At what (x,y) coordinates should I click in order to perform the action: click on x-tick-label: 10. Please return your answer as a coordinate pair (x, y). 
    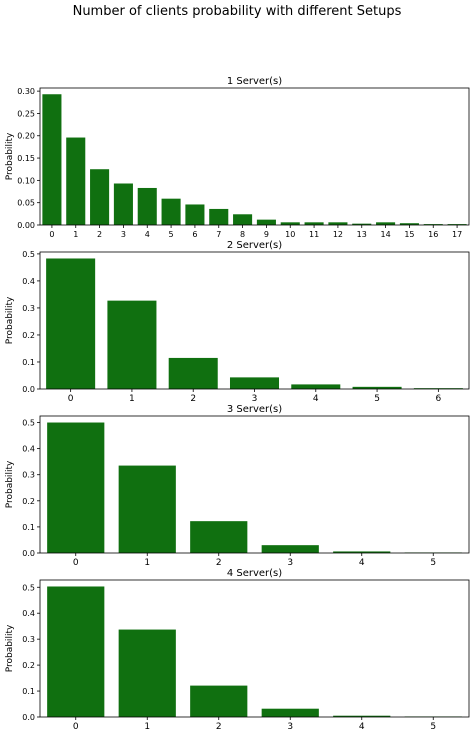
    Looking at the image, I should click on (290, 234).